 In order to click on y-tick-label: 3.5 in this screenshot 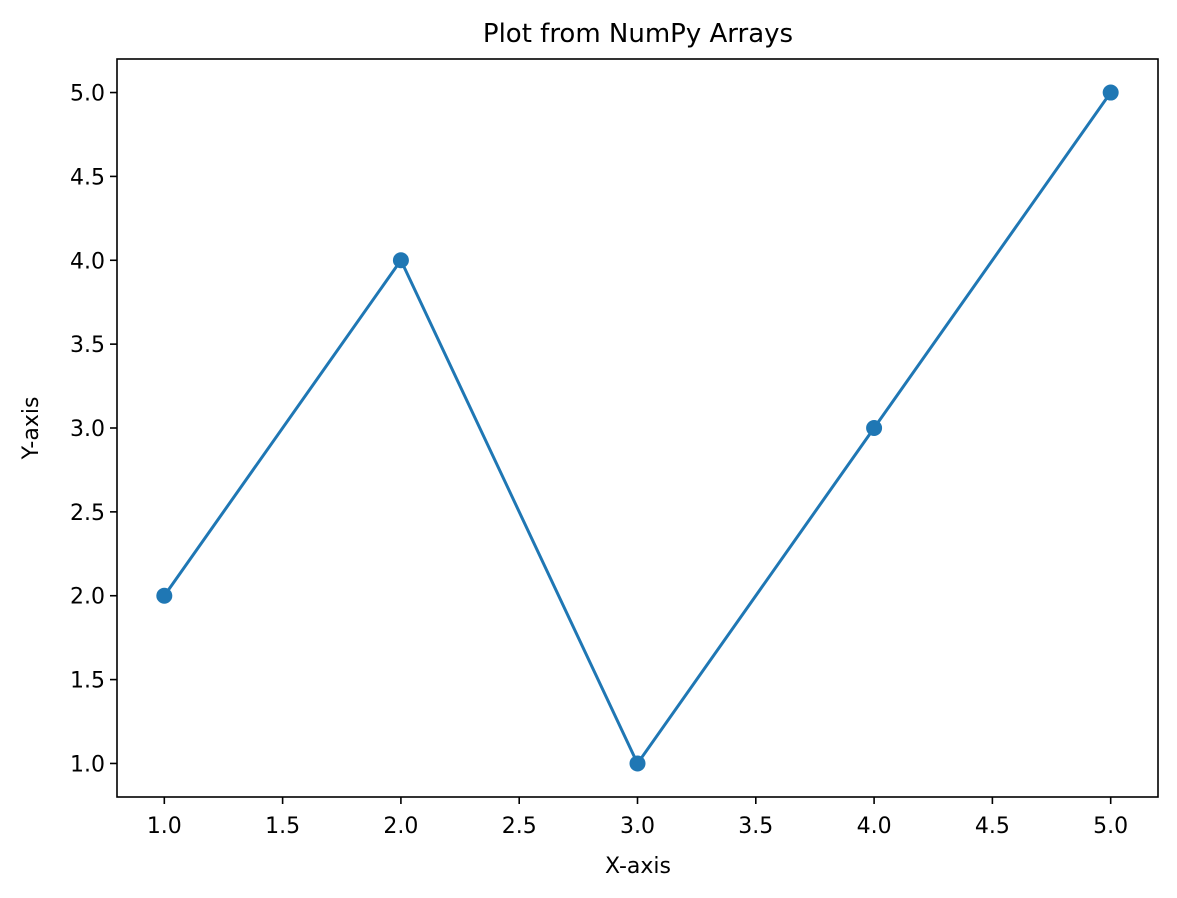, I will do `click(87, 345)`.